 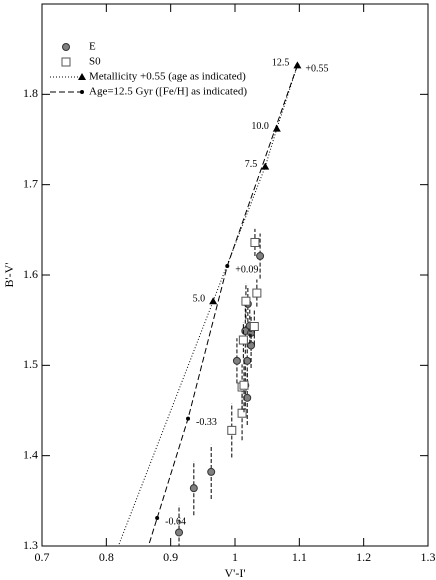 What do you see at coordinates (260, 126) in the screenshot?
I see `point-label: 10.0` at bounding box center [260, 126].